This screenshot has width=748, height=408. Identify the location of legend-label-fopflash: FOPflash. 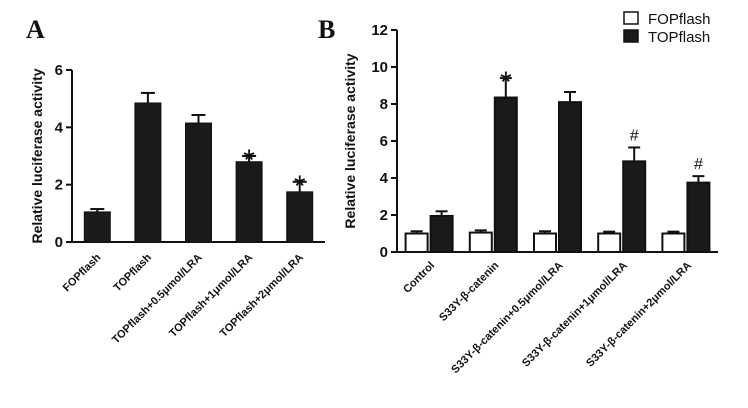
(679, 19).